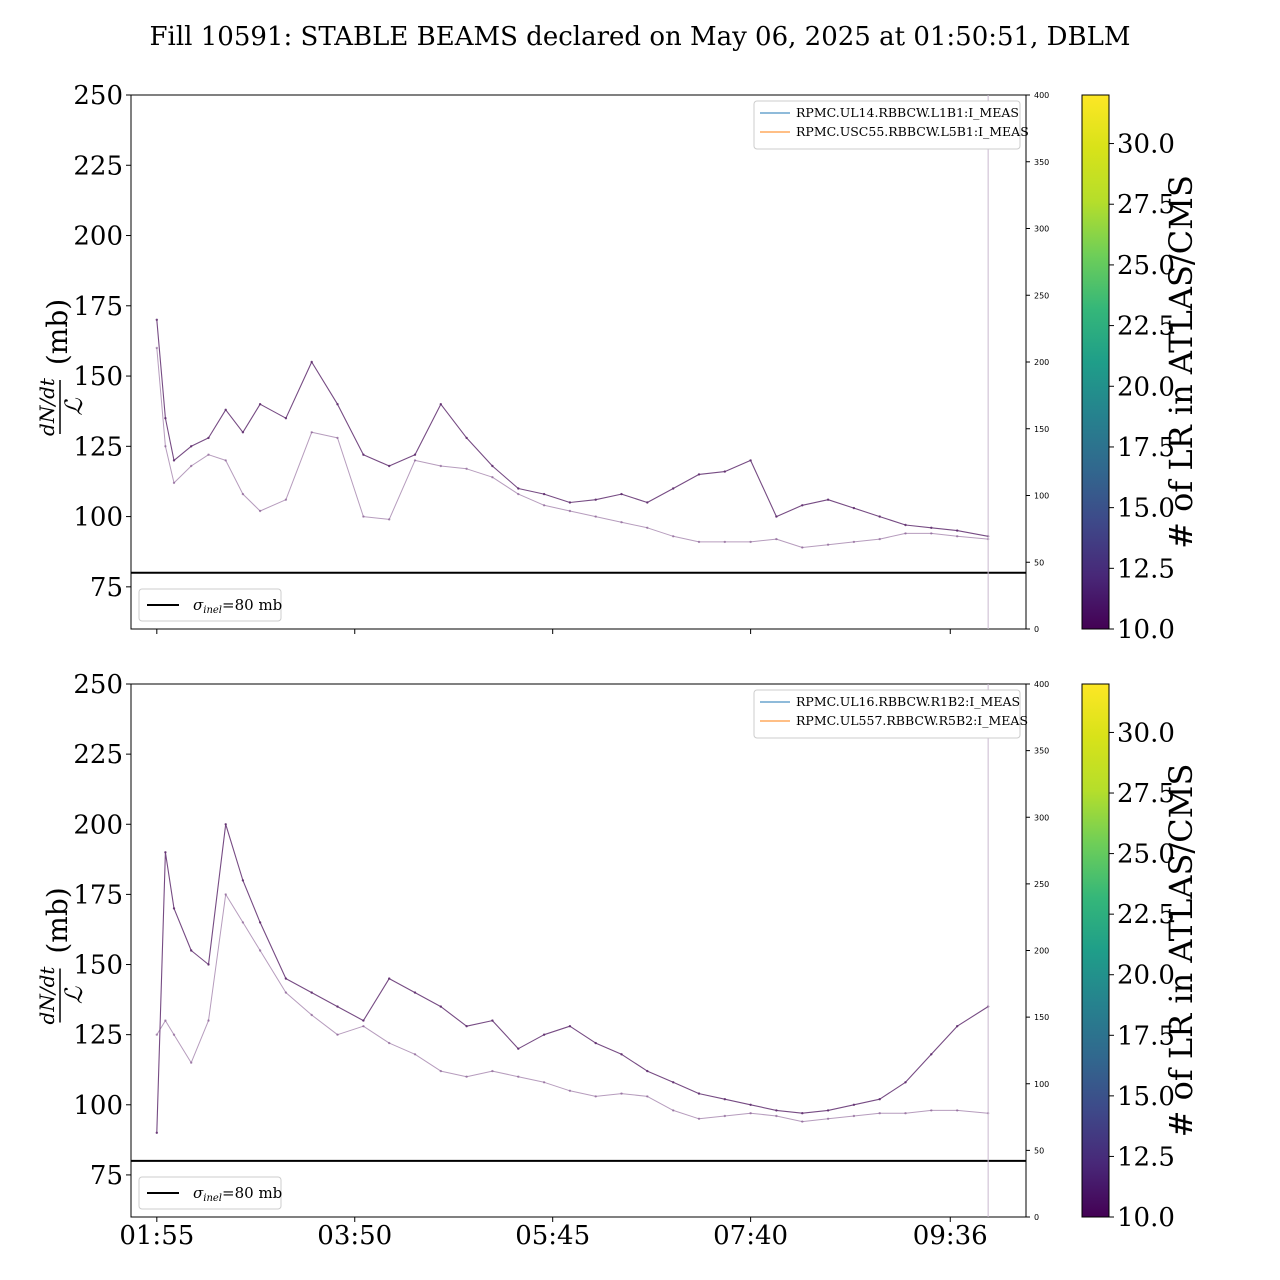 The image size is (1280, 1280). Describe the element at coordinates (106, 588) in the screenshot. I see `y-tick-label: 75` at that location.